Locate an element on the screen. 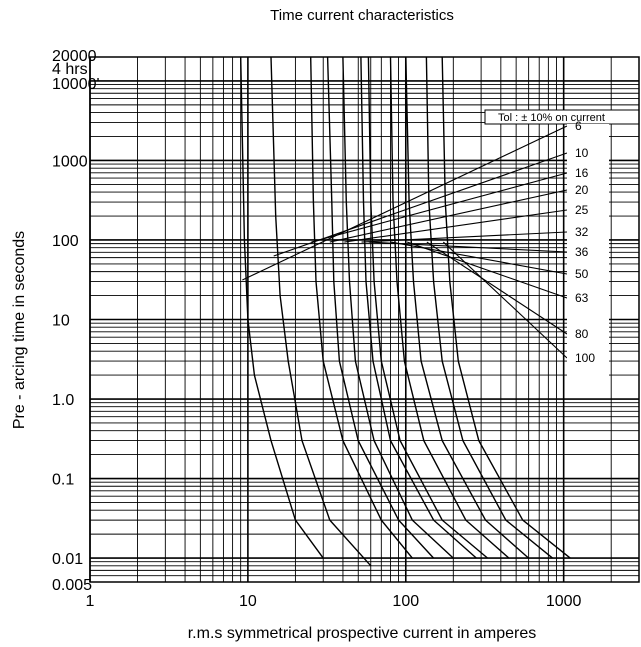  chart-title: Time current characteristics is located at coordinates (362, 15).